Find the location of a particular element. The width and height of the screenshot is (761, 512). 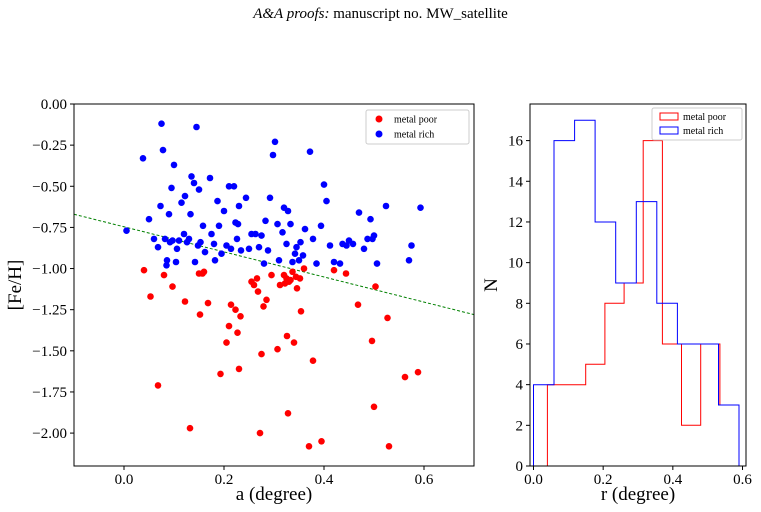

scatter-x-tick-label: 0.6 is located at coordinates (424, 480).